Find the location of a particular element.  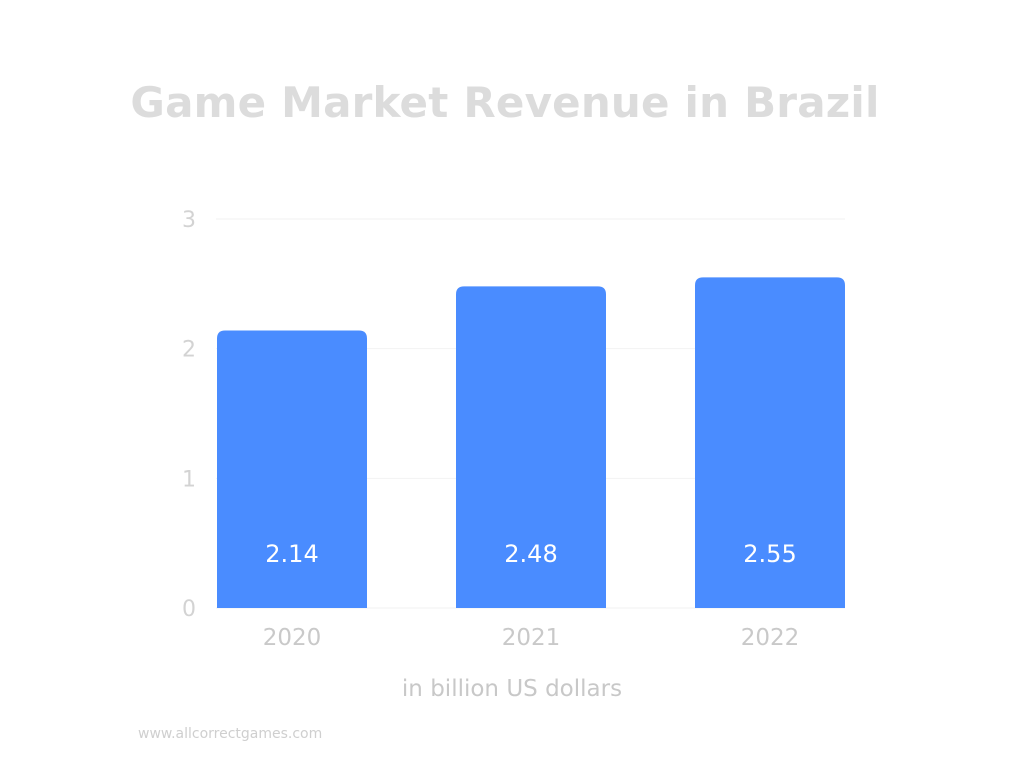

x-tick-label-2020: 2020 is located at coordinates (292, 638).